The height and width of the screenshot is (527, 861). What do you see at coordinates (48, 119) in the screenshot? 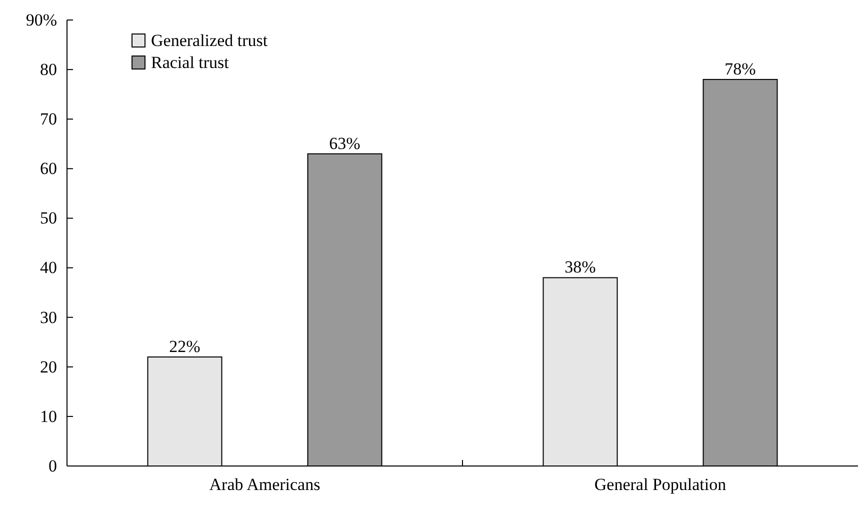
I see `y-tick-label: 70` at bounding box center [48, 119].